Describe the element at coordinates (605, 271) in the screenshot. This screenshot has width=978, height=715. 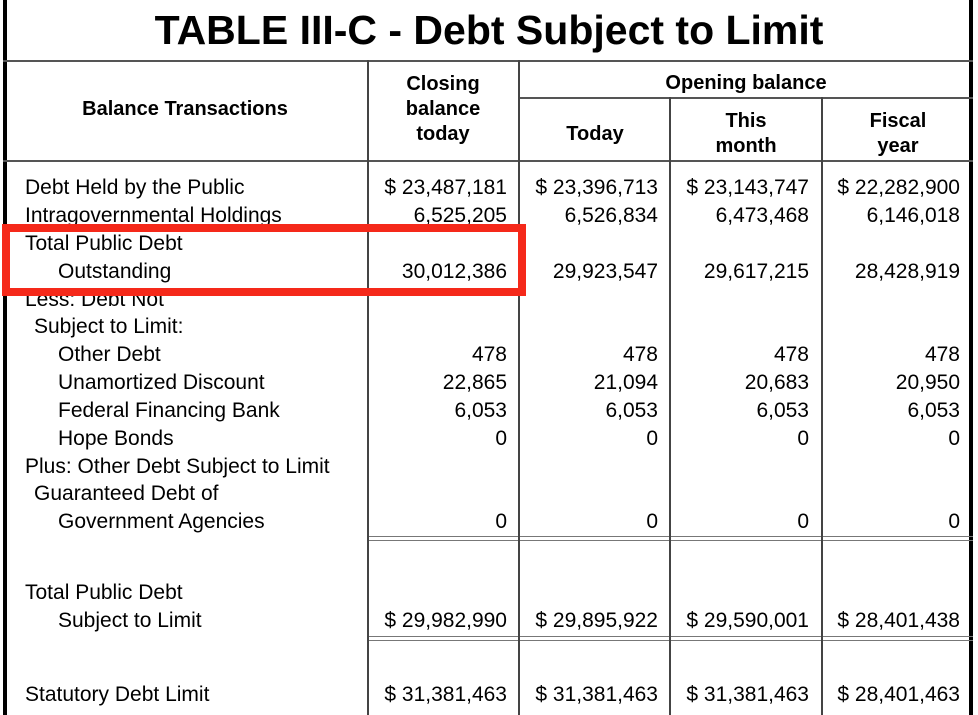
I see `cell-value: 29,923,547` at that location.